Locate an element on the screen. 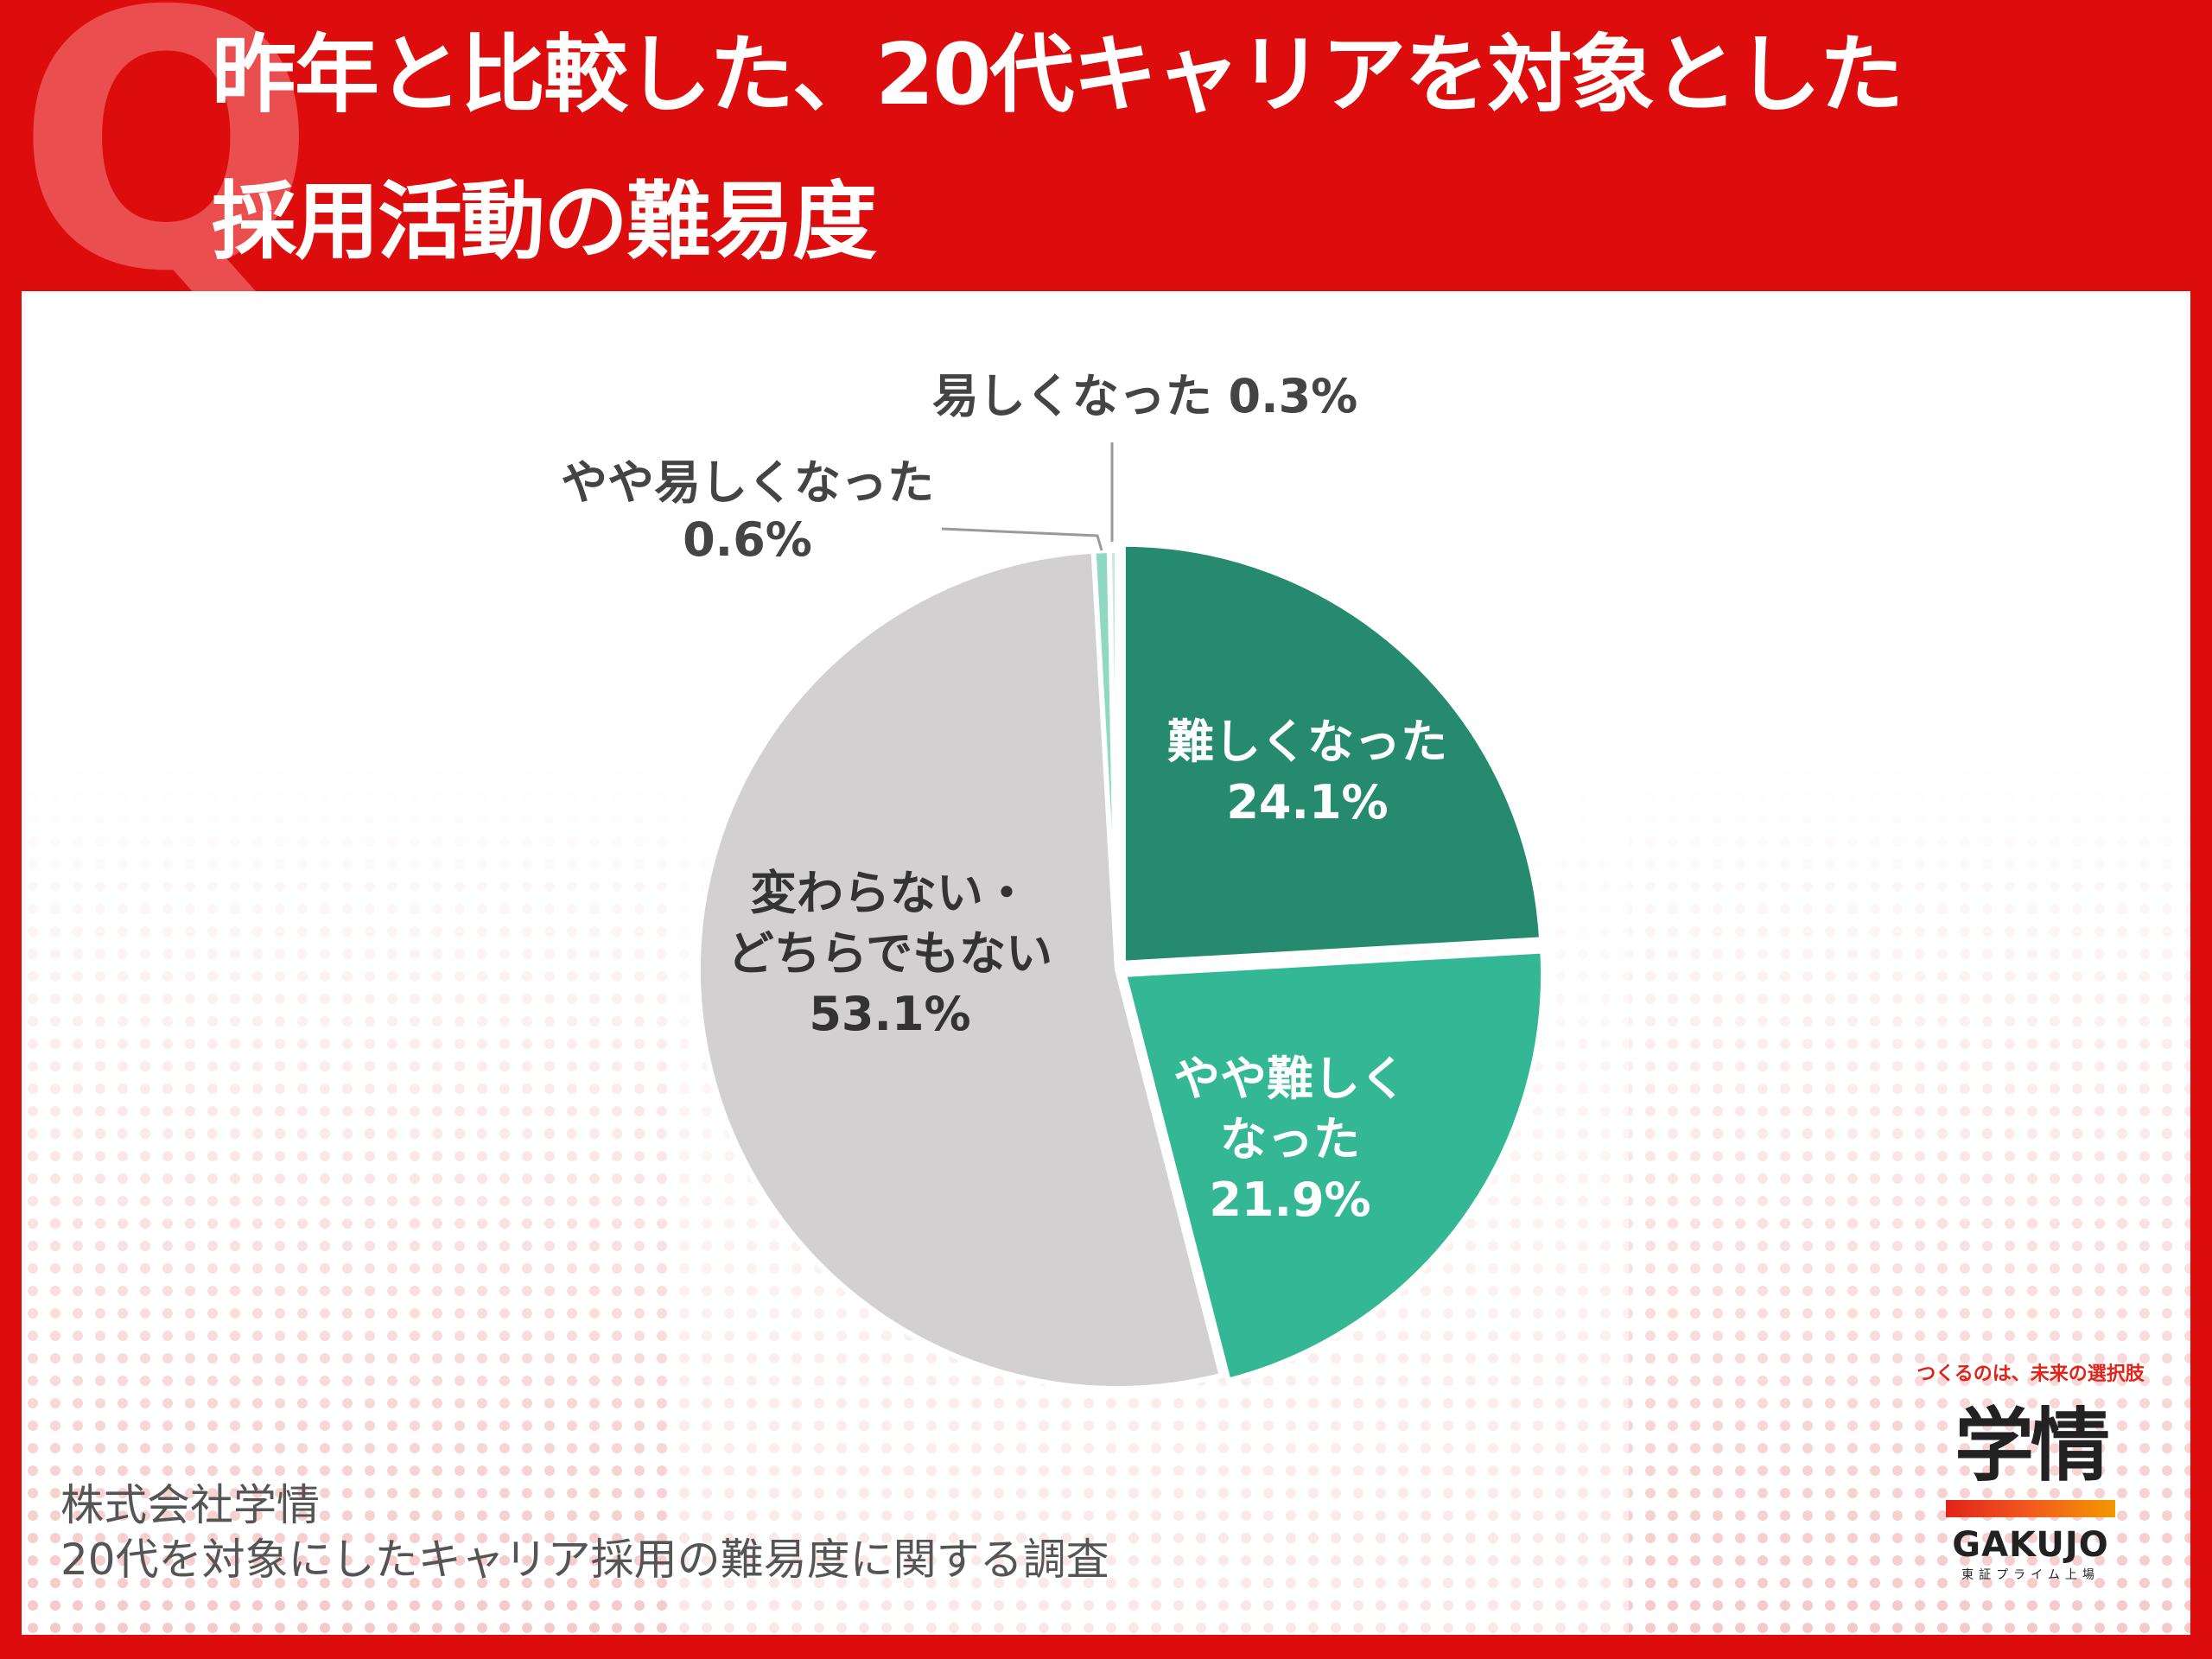 This screenshot has height=1659, width=2212. slice-name-label: やや易しくなった is located at coordinates (747, 482).